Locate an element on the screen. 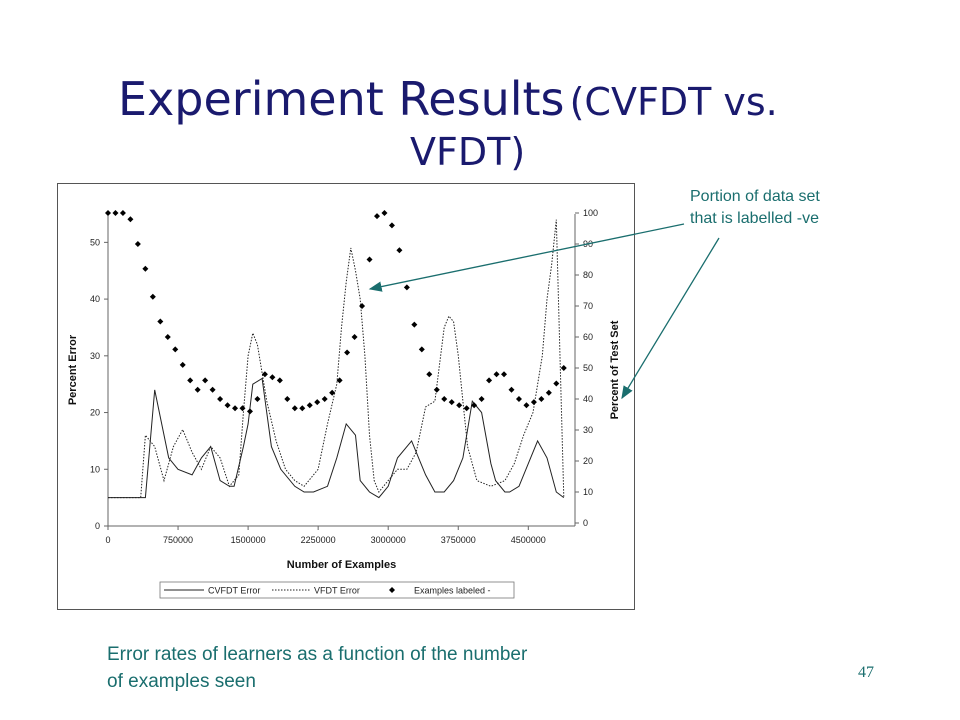 Image resolution: width=960 pixels, height=720 pixels. legend-label-cvfdt: CVFDT Error is located at coordinates (234, 591).